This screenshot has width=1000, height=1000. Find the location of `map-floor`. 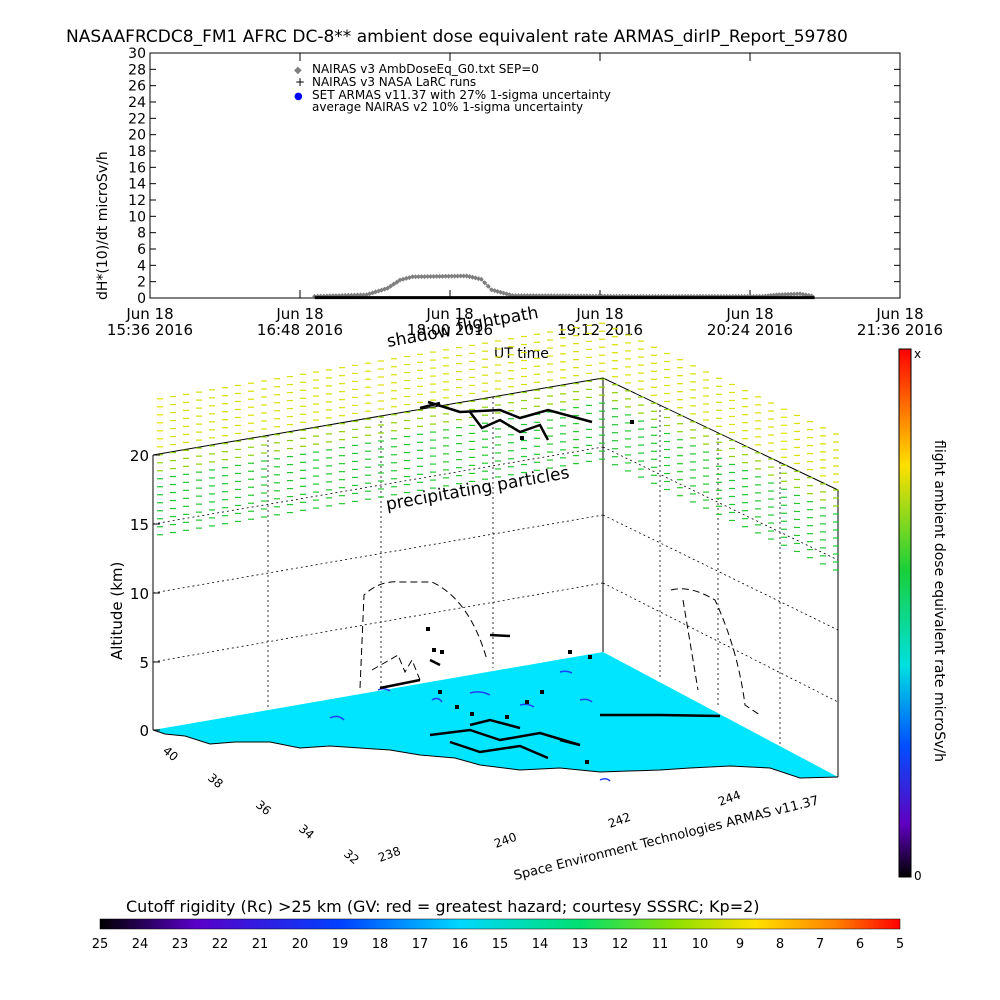

map-floor is located at coordinates (495, 717).